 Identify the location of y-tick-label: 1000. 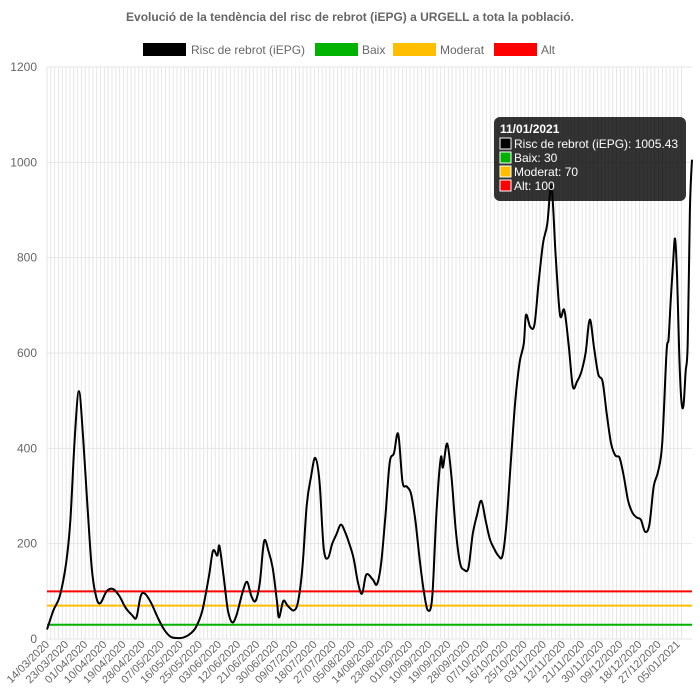
(23, 162).